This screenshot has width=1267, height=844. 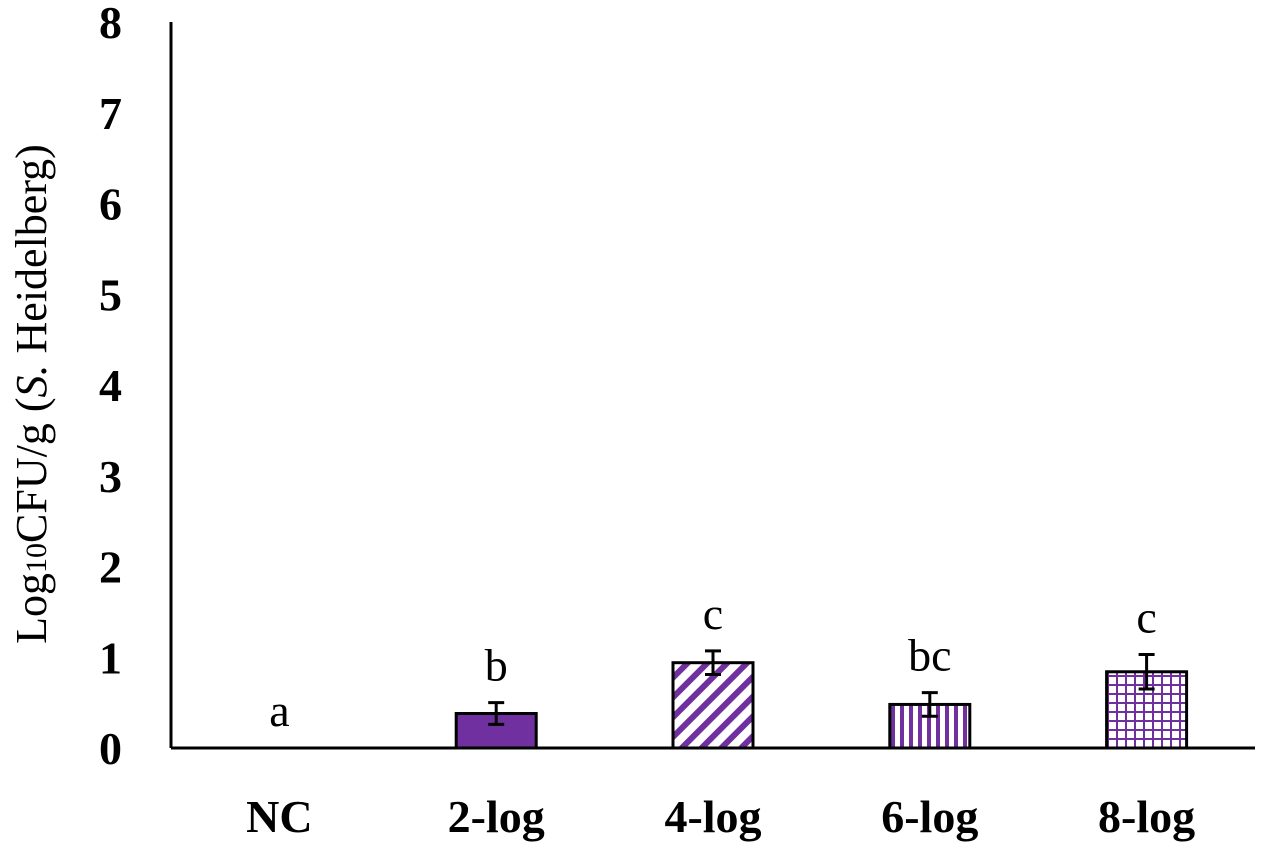 What do you see at coordinates (279, 710) in the screenshot?
I see `significance-letter: a` at bounding box center [279, 710].